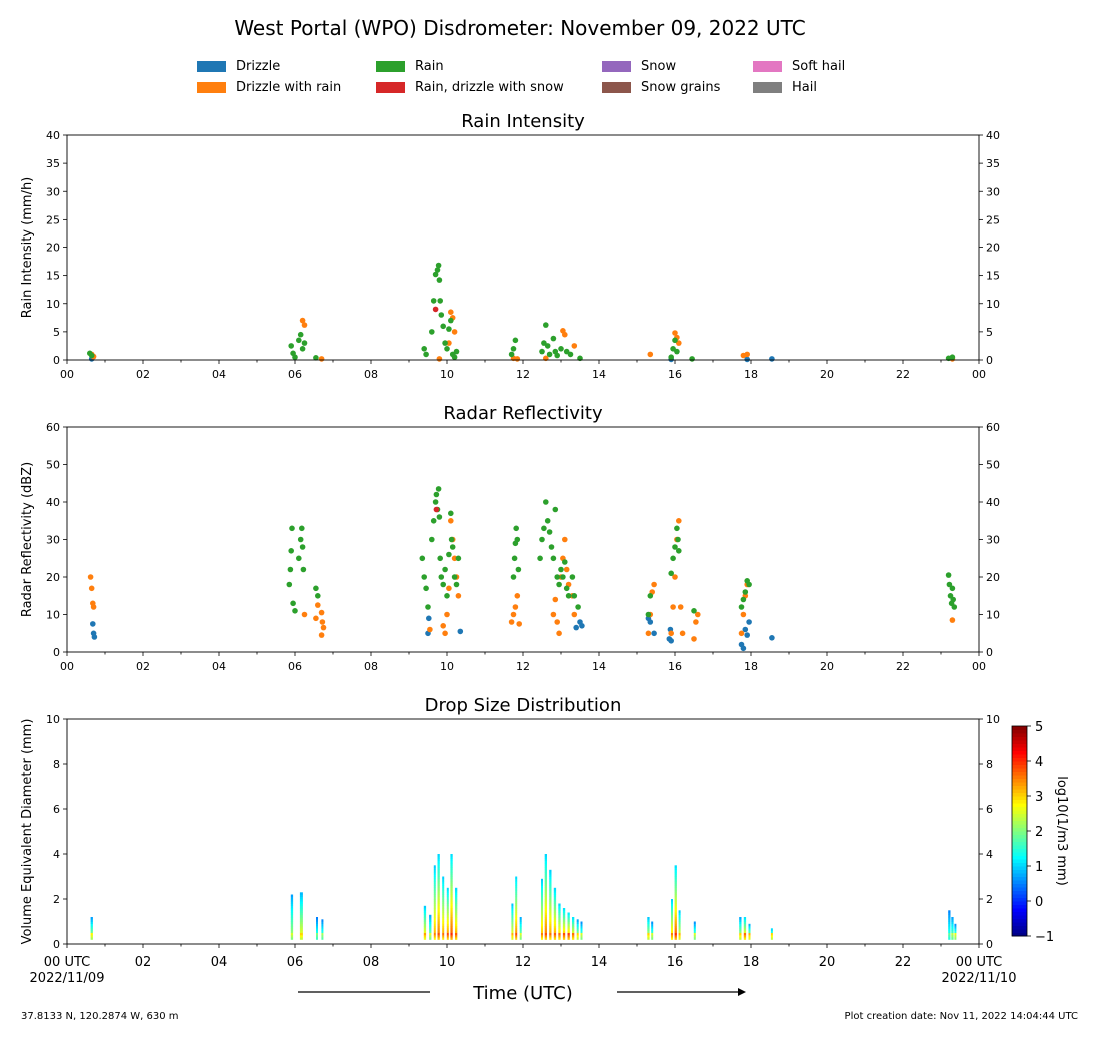 This screenshot has height=1042, width=1097. I want to click on drop-size-distributiony-tick-label-right: 8, so click(989, 764).